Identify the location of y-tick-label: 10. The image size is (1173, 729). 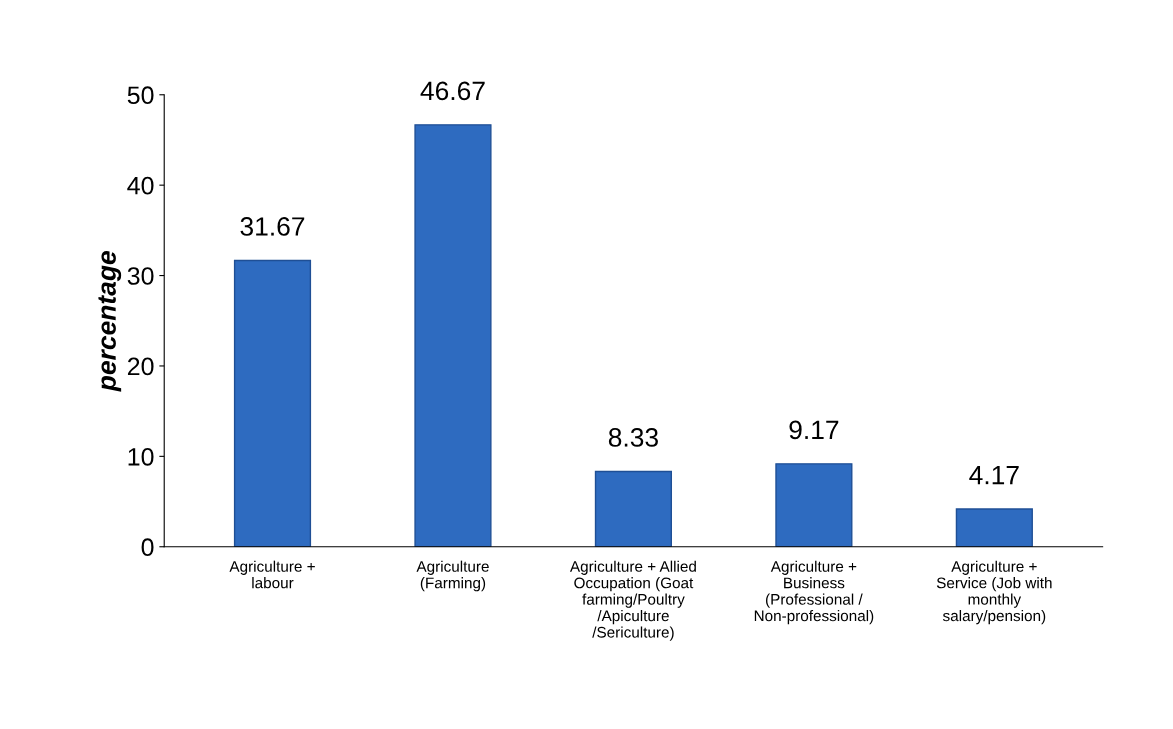
(141, 456).